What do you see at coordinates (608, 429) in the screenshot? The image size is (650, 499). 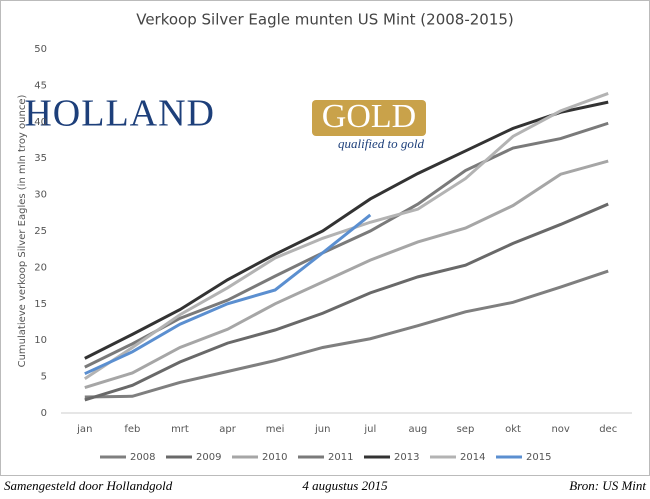 I see `x-tick-label: dec` at bounding box center [608, 429].